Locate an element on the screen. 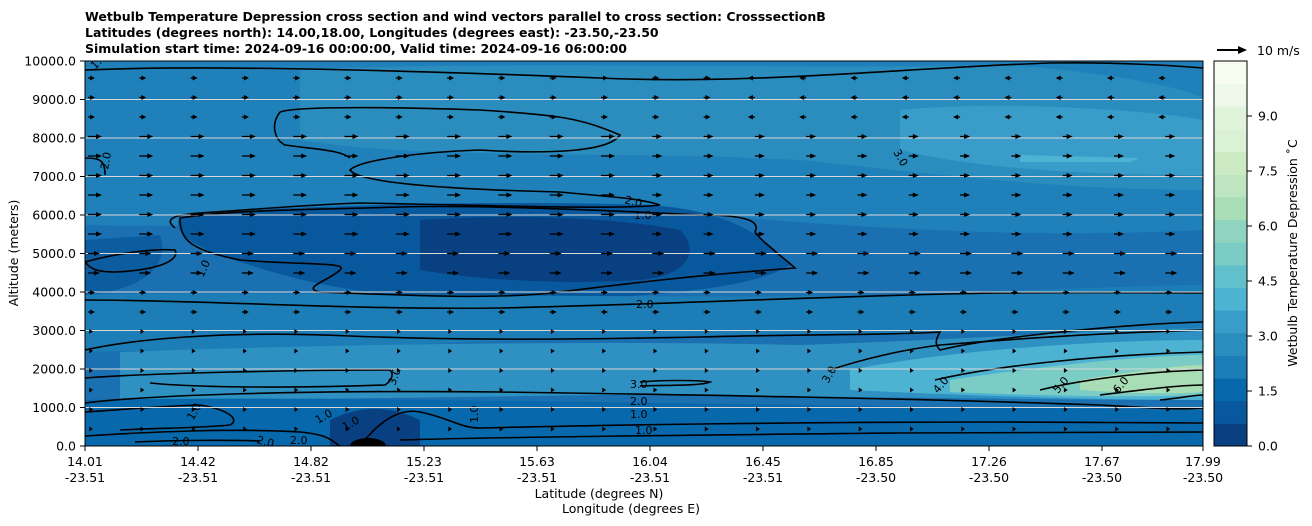  colorbar-tick-label: 4.5 is located at coordinates (1268, 281).